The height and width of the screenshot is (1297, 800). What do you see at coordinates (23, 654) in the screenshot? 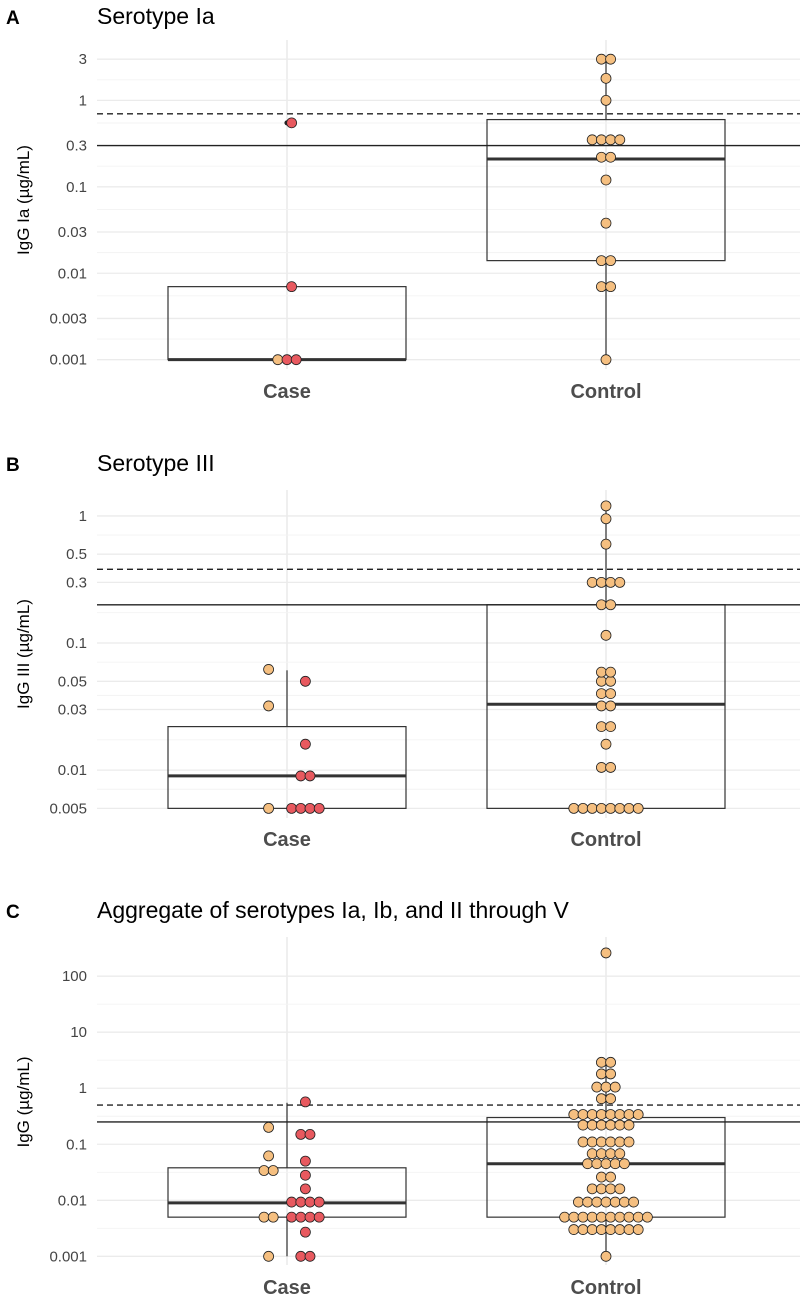
I see `y-axis-label-b: IgG III (µg/mL)` at bounding box center [23, 654].